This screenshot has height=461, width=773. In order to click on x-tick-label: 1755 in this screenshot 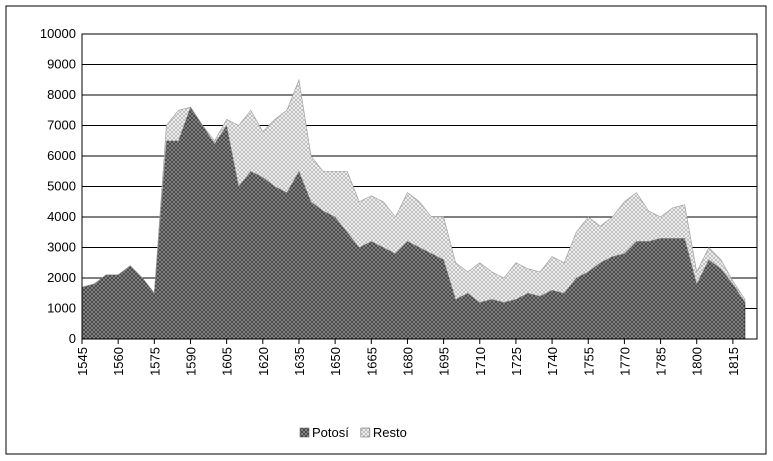, I will do `click(588, 361)`.